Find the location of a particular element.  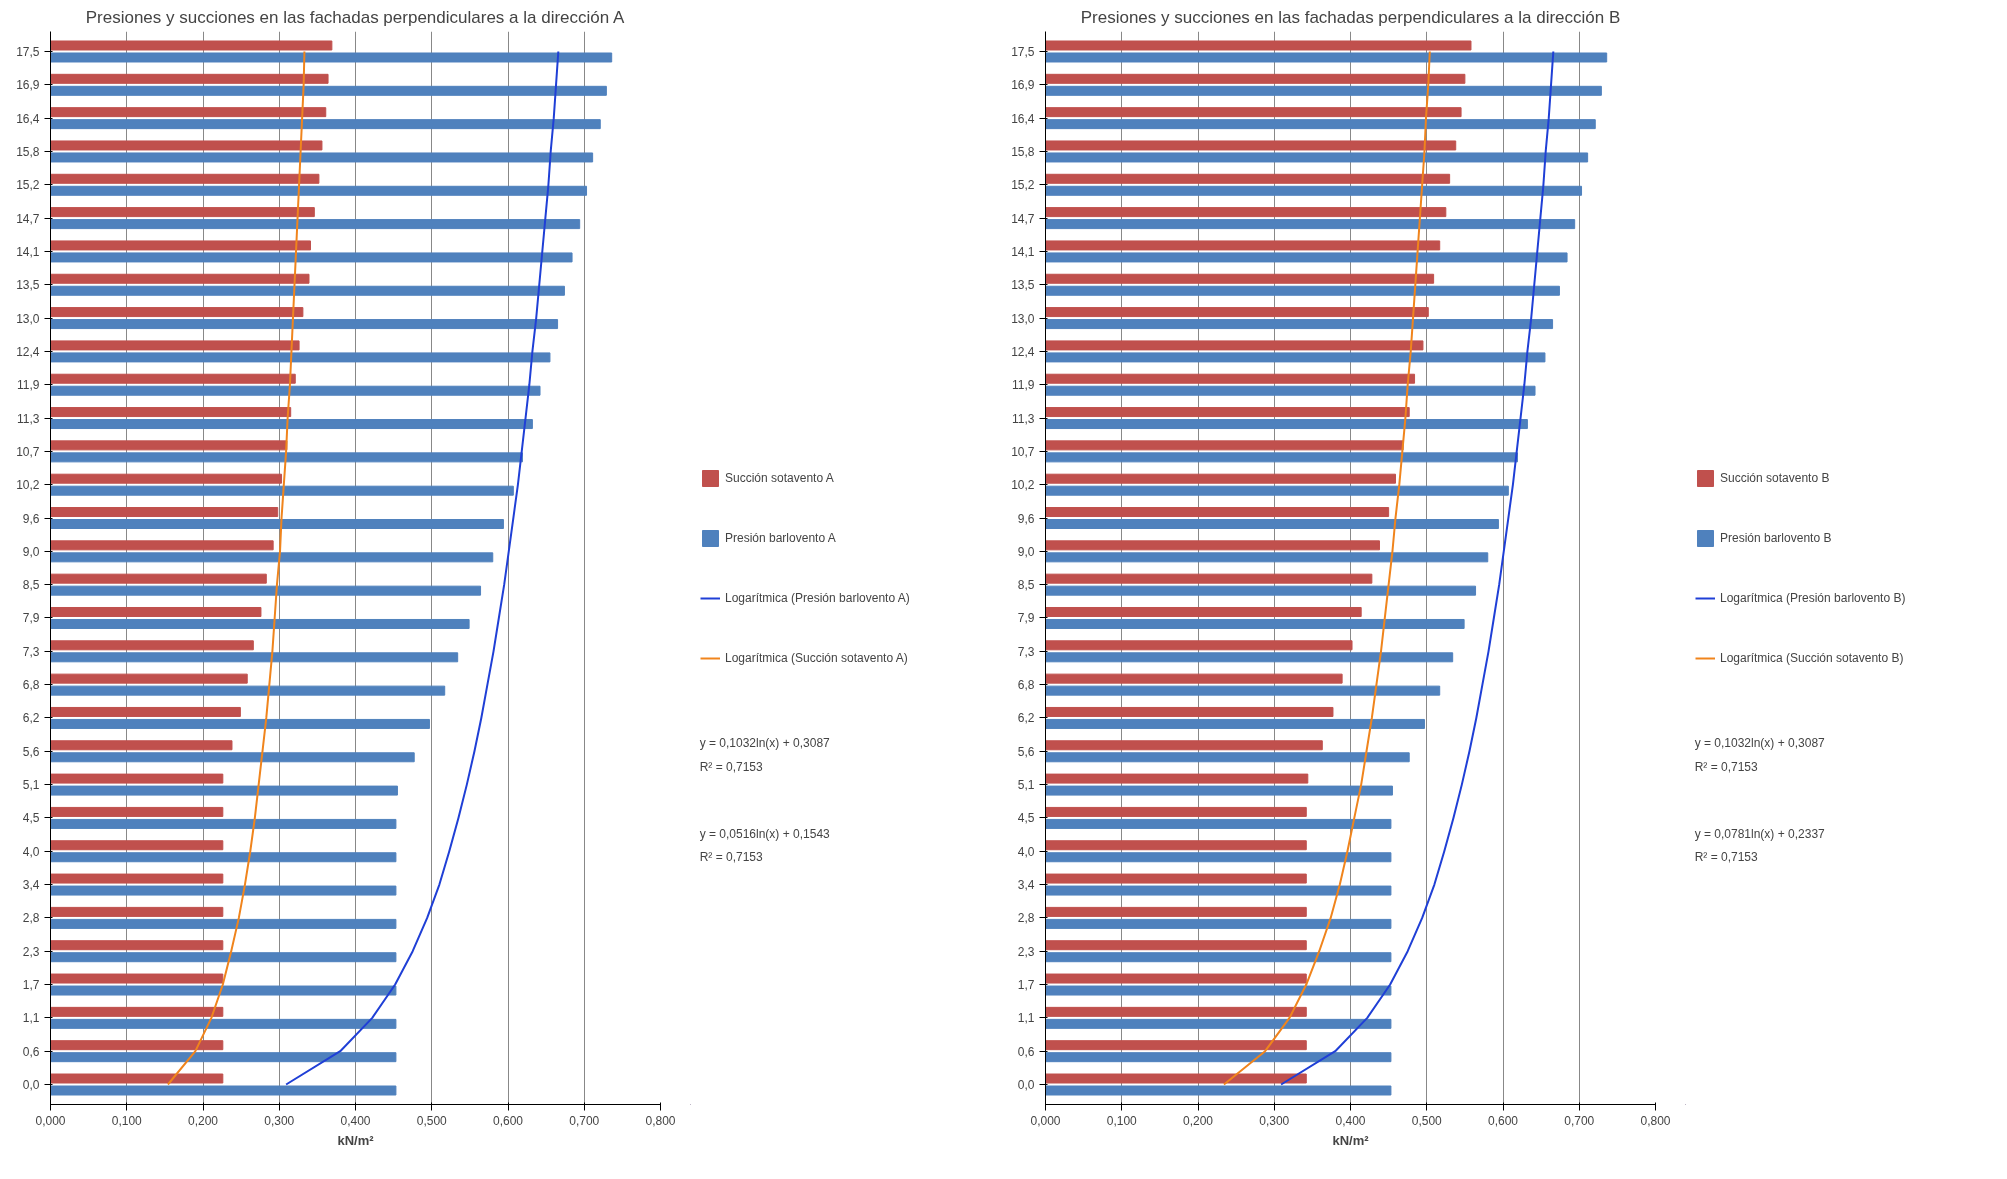

y-tick-label: 11,3 is located at coordinates (1023, 418).